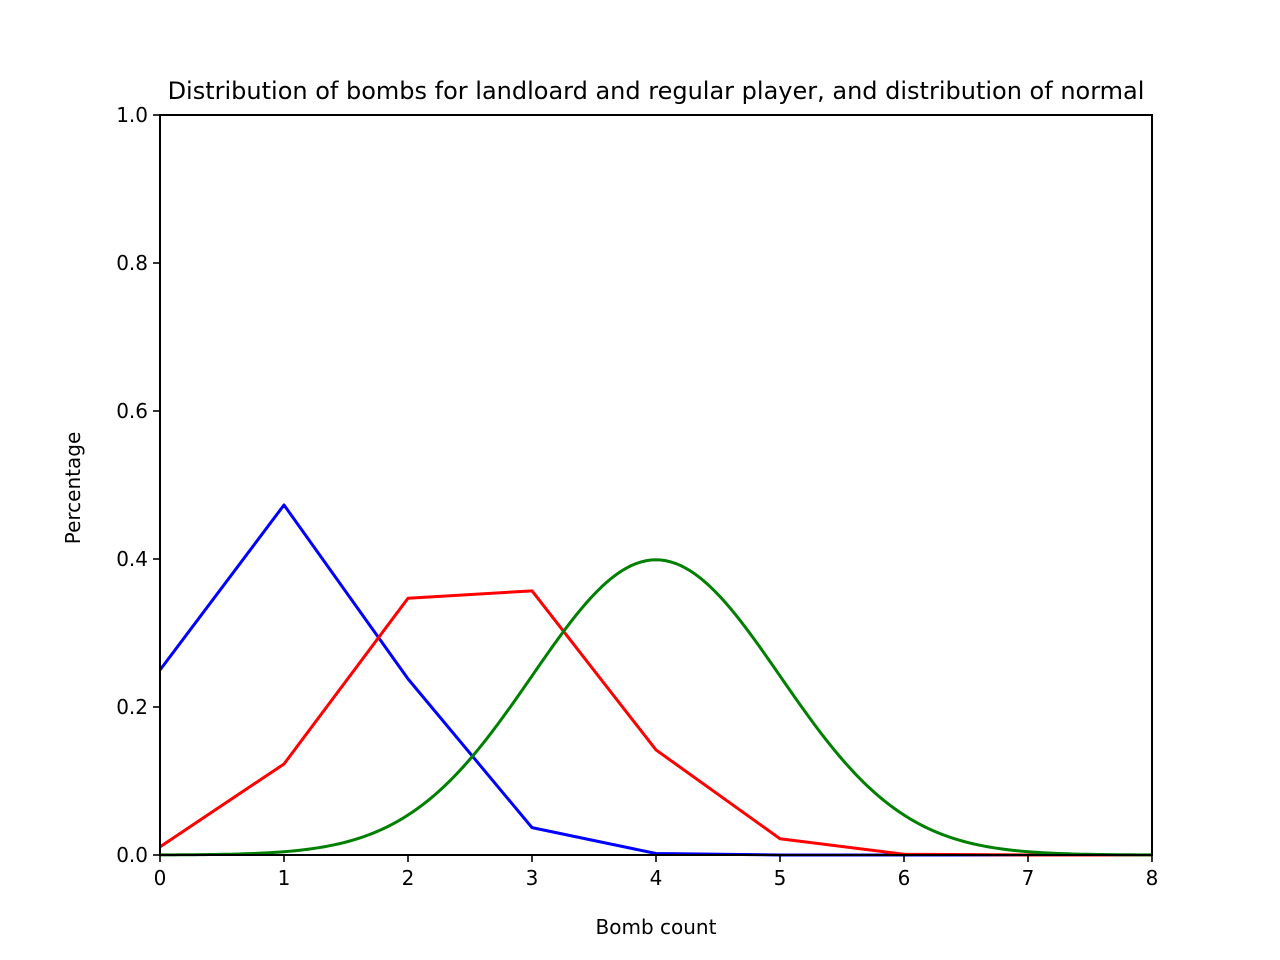  Describe the element at coordinates (904, 878) in the screenshot. I see `x-tick-label-6: 6` at that location.